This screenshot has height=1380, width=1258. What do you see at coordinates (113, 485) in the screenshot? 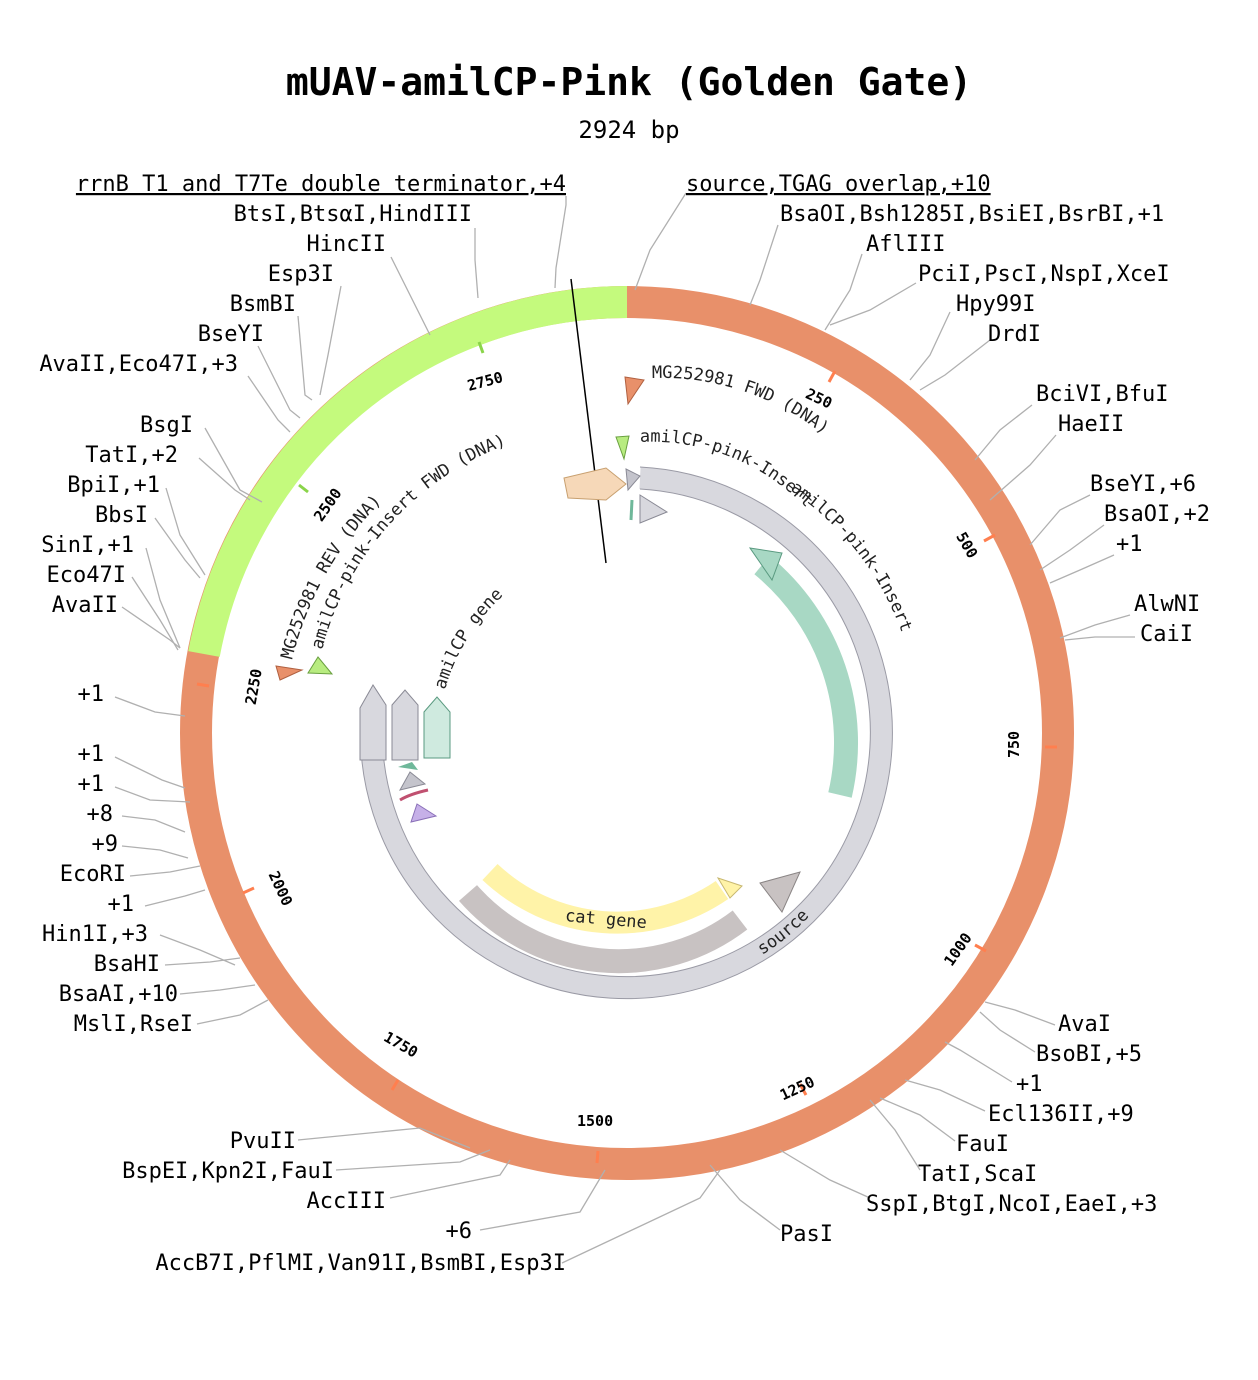
I see `label-left-bpii: BpiI,+1` at bounding box center [113, 485].